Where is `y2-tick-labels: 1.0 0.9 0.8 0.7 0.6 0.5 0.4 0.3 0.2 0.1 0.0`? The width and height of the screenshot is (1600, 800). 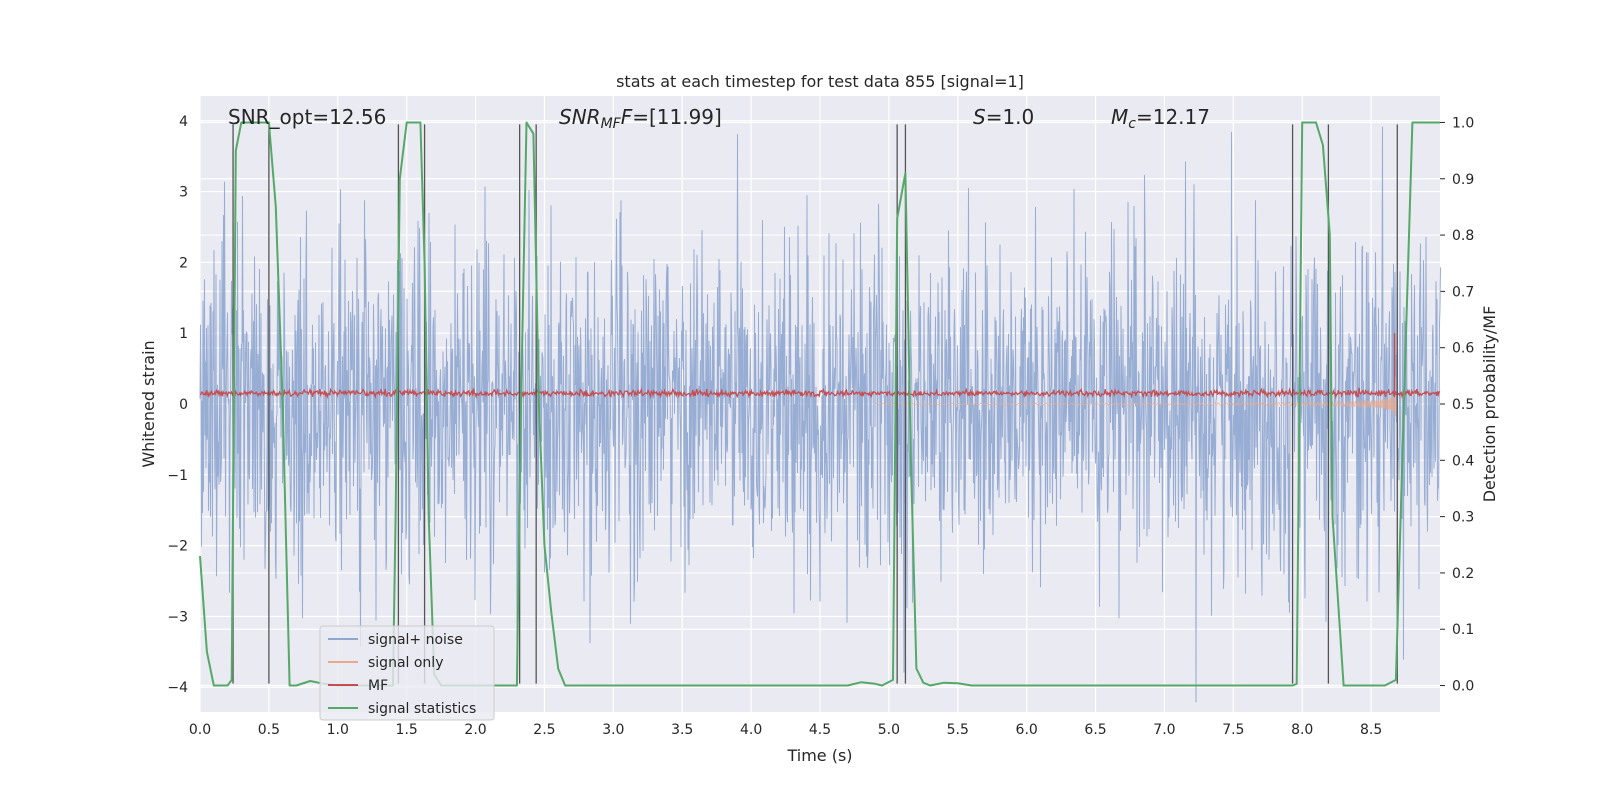
y2-tick-labels: 1.0 0.9 0.8 0.7 0.6 0.5 0.4 0.3 0.2 0.1 0.0 is located at coordinates (1463, 404).